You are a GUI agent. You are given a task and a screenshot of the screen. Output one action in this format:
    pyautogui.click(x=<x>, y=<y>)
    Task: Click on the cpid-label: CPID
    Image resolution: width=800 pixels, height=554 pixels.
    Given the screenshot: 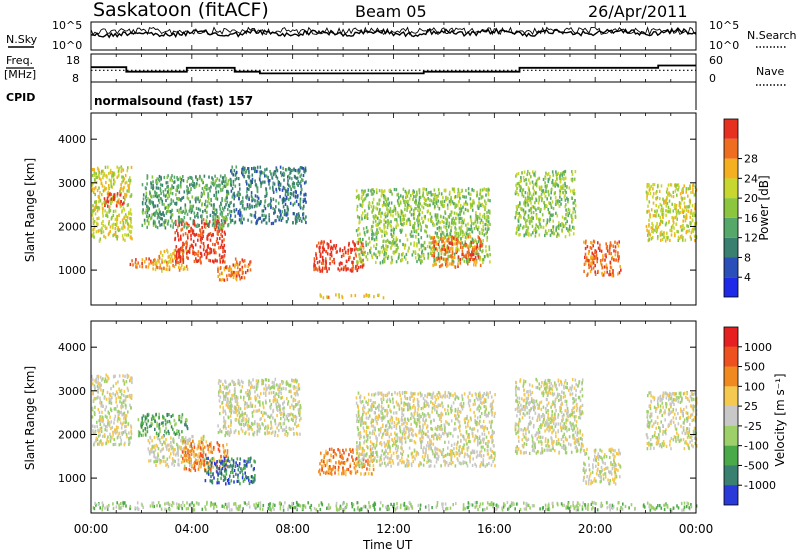 What is the action you would take?
    pyautogui.click(x=20, y=97)
    